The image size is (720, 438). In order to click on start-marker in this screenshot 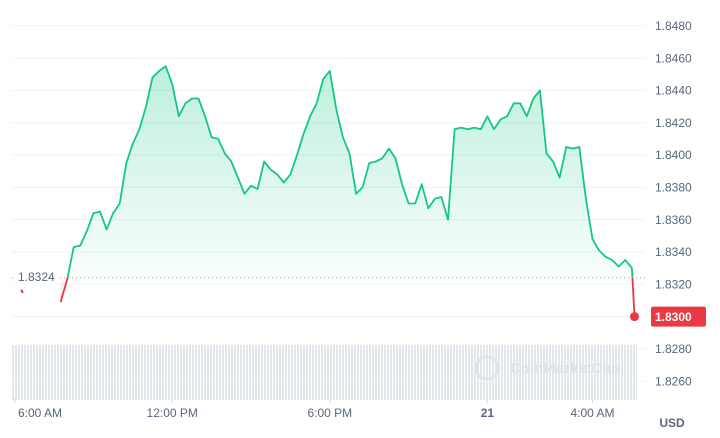, I will do `click(22, 291)`.